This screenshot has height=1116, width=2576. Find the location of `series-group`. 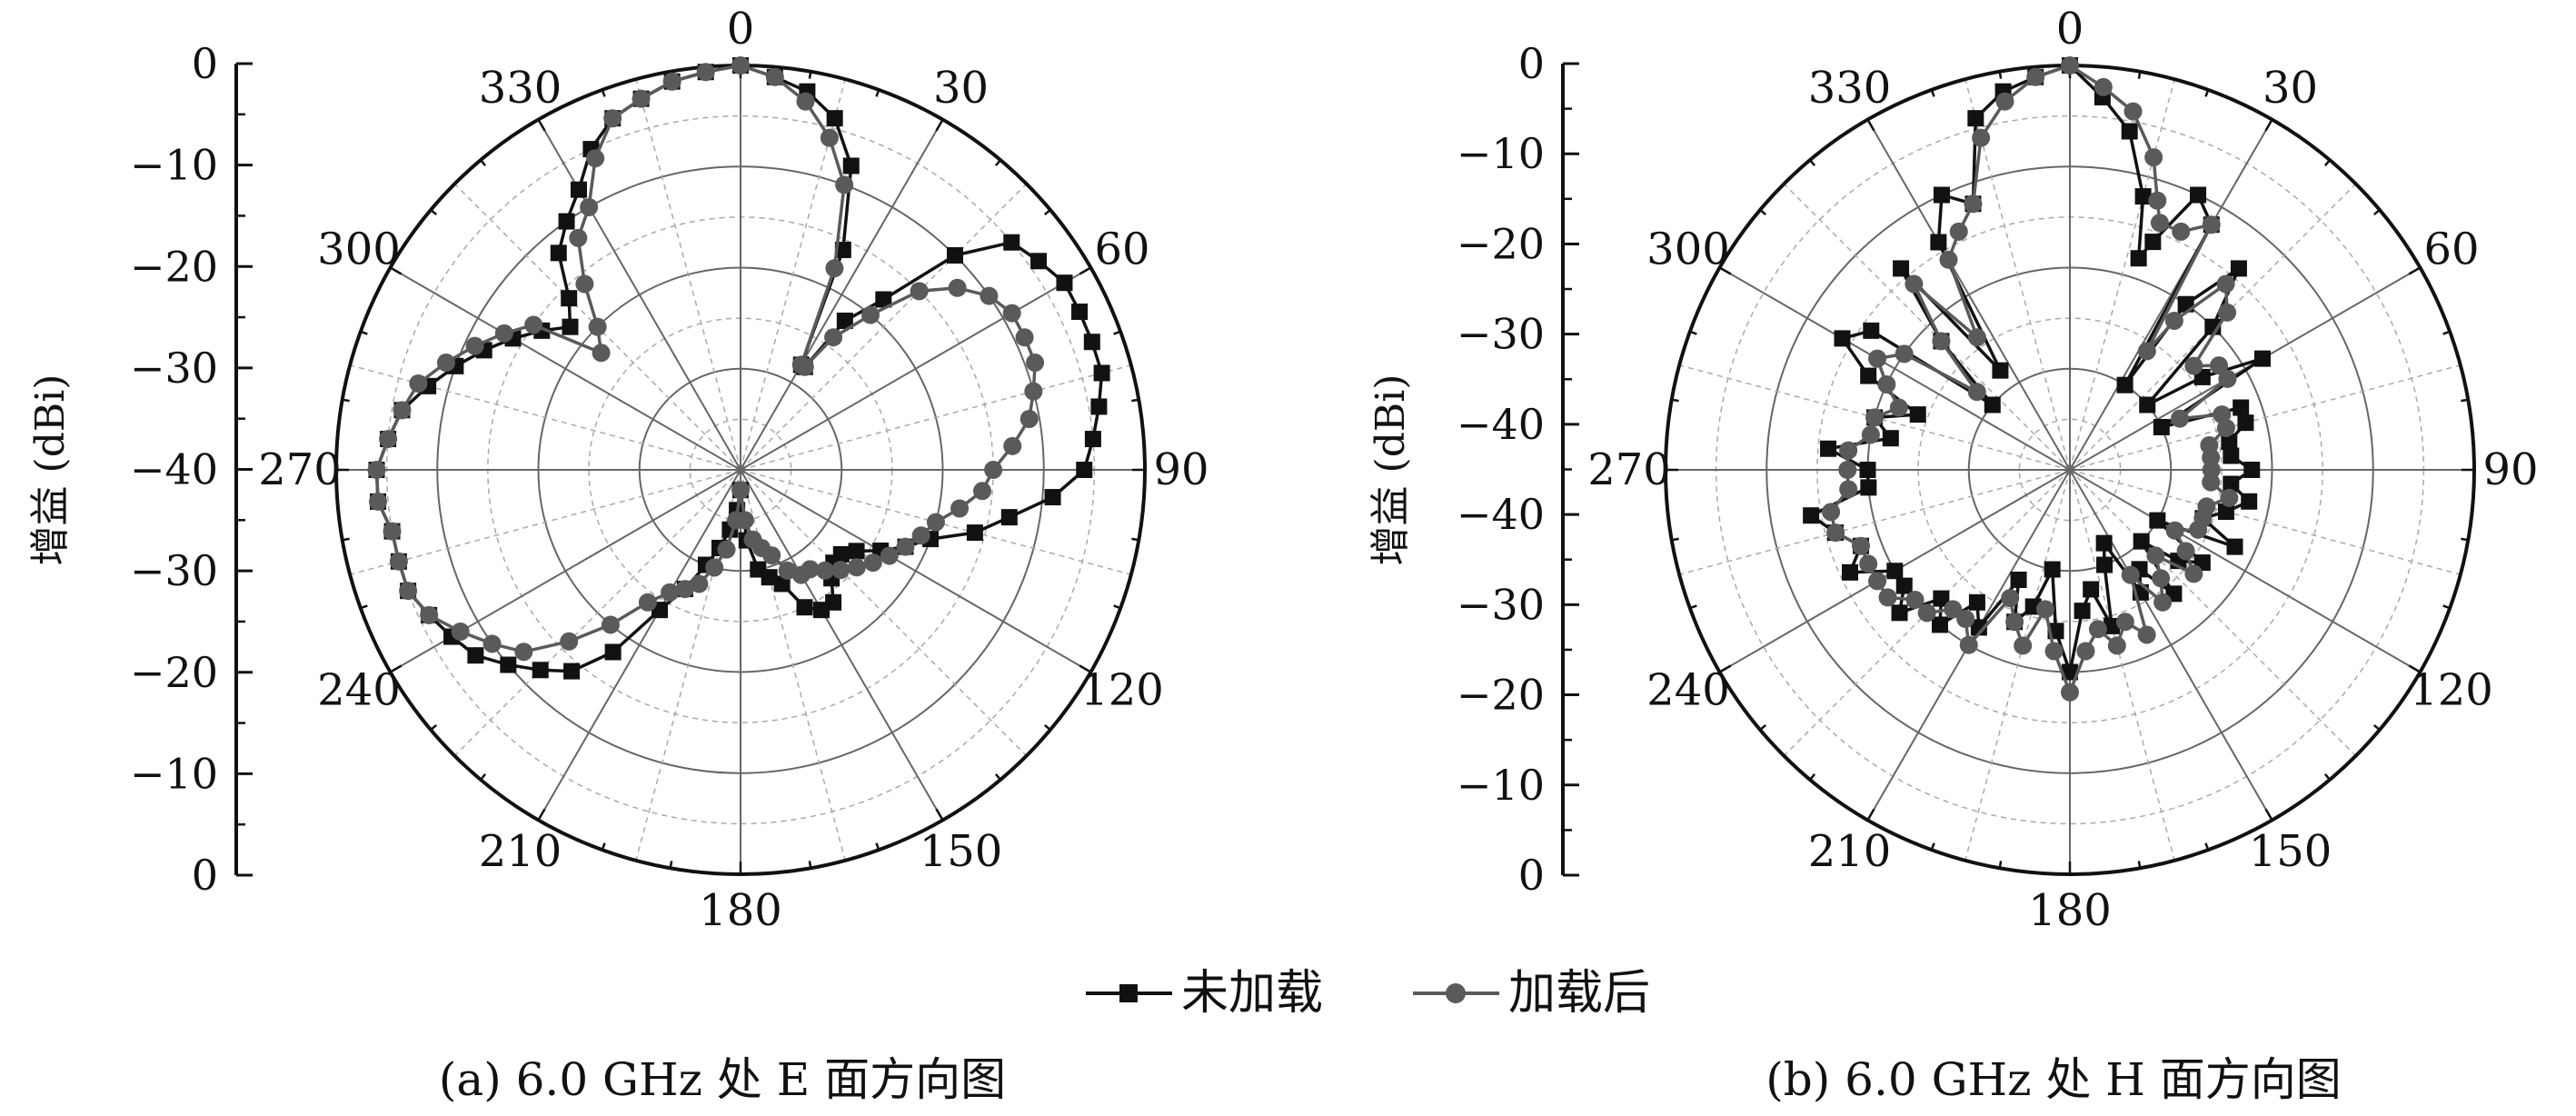

series-group is located at coordinates (2037, 379).